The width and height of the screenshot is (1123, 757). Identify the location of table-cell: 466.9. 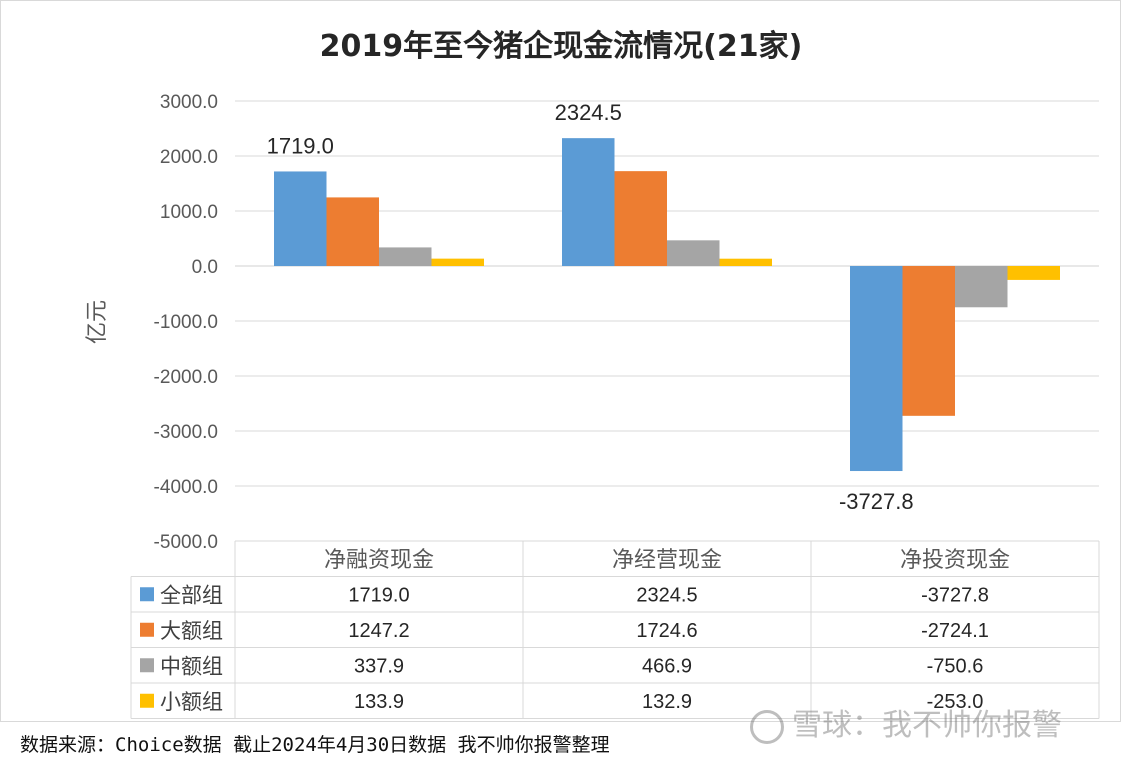
(667, 666).